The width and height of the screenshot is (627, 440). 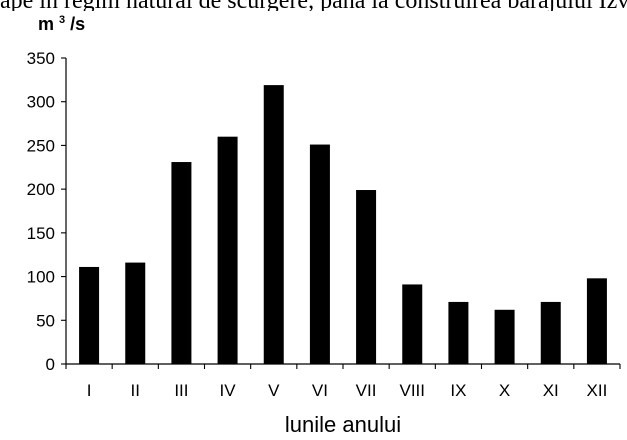 I want to click on y-tick-label: 100, so click(x=41, y=277).